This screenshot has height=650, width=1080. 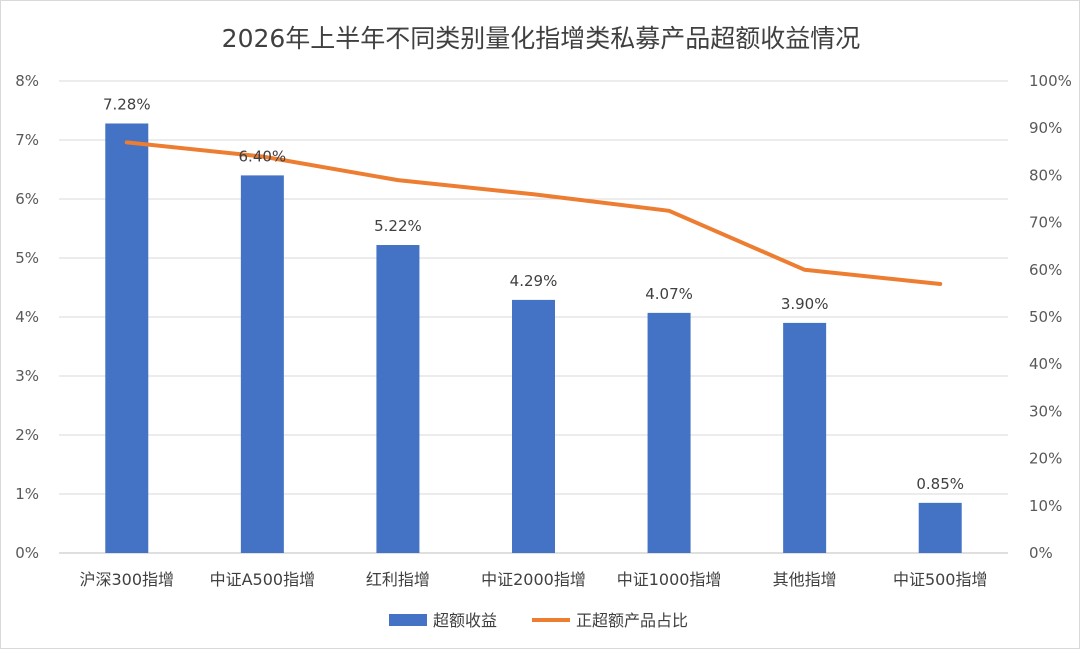 I want to click on data-label: 6.40%, so click(x=263, y=156).